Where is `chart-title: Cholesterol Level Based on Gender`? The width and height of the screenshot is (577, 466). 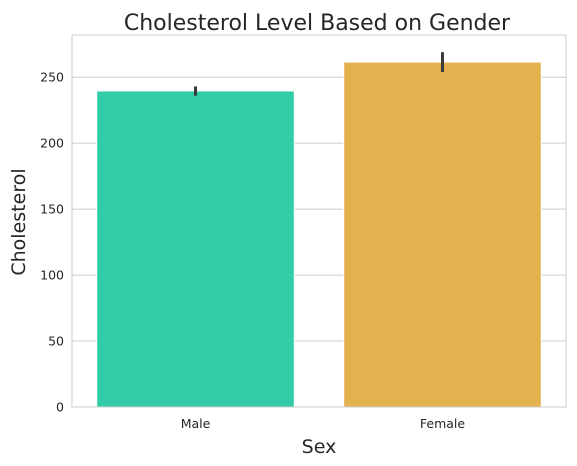
chart-title: Cholesterol Level Based on Gender is located at coordinates (317, 23).